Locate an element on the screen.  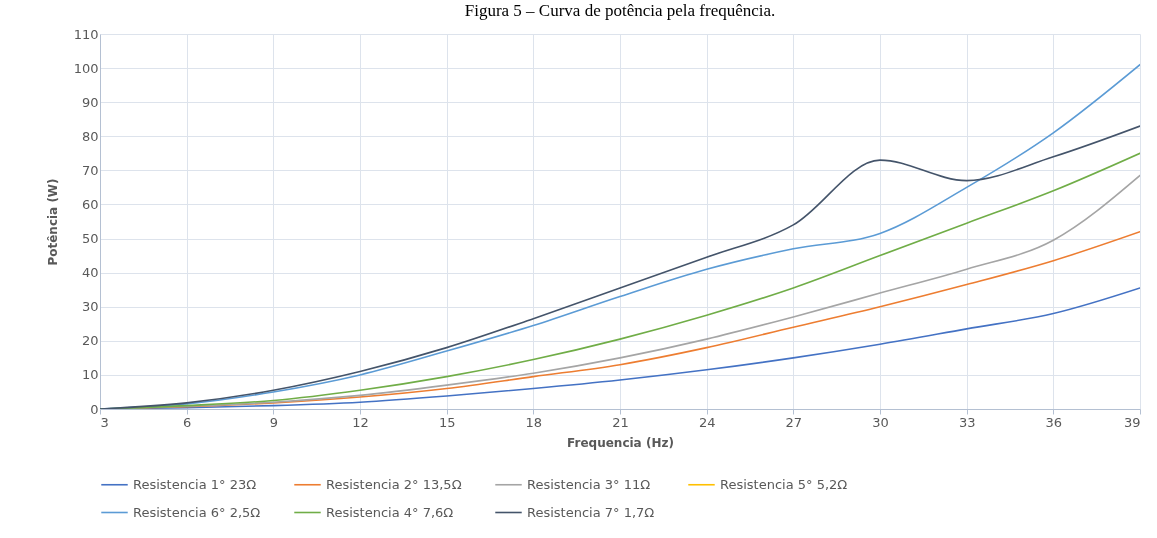
y-tick-label: 100 is located at coordinates (86, 68).